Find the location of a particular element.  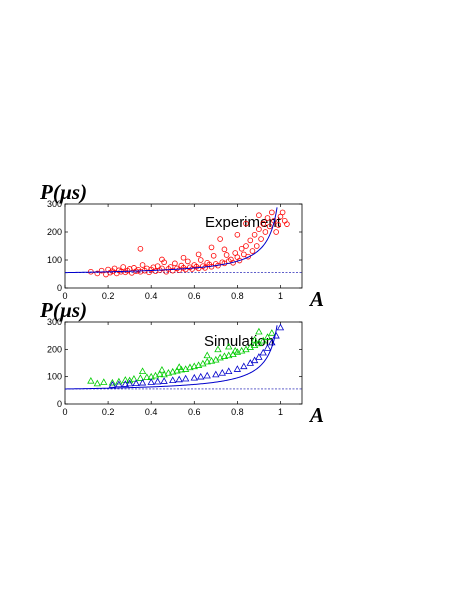

y-axis-label-simulation: P(µs) is located at coordinates (64, 310).